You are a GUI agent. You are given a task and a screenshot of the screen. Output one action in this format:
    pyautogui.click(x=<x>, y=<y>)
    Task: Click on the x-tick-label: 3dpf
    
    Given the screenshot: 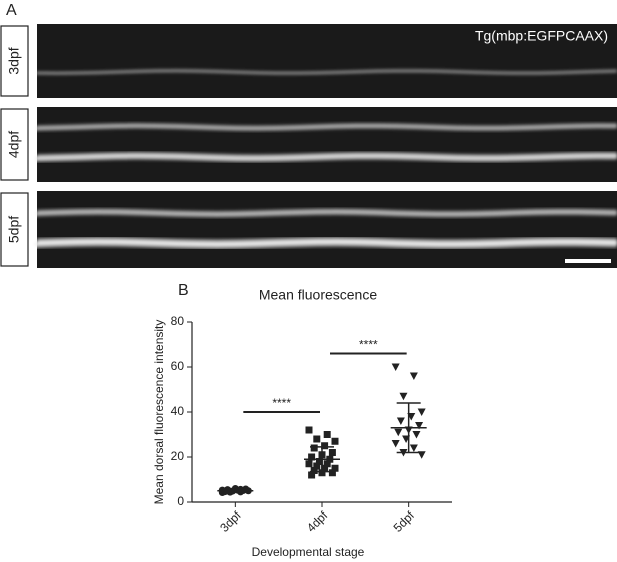 What is the action you would take?
    pyautogui.click(x=230, y=521)
    